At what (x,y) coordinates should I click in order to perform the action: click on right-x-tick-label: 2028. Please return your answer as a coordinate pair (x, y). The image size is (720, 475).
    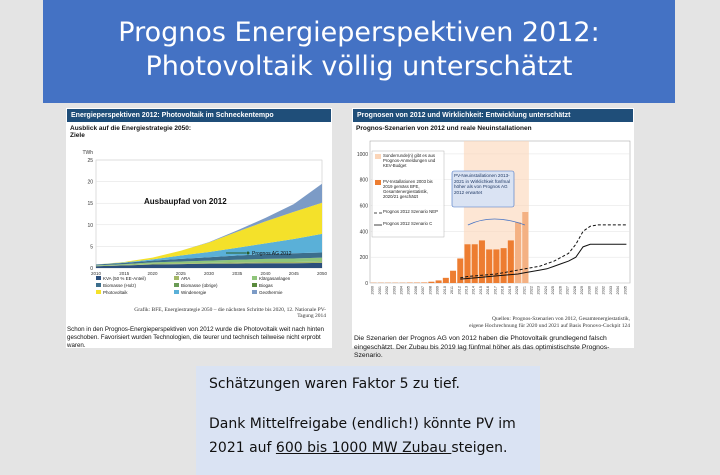
    Looking at the image, I should click on (575, 290).